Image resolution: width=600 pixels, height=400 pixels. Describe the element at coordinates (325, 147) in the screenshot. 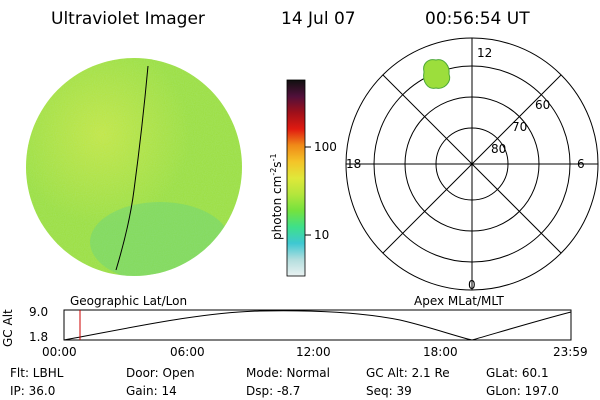

I see `colorbar-tick-100: 100` at that location.